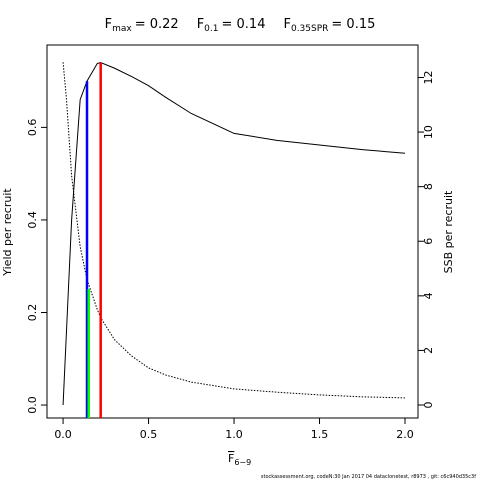 The image size is (480, 480). Describe the element at coordinates (234, 434) in the screenshot. I see `x-tick-label: 1.0` at that location.